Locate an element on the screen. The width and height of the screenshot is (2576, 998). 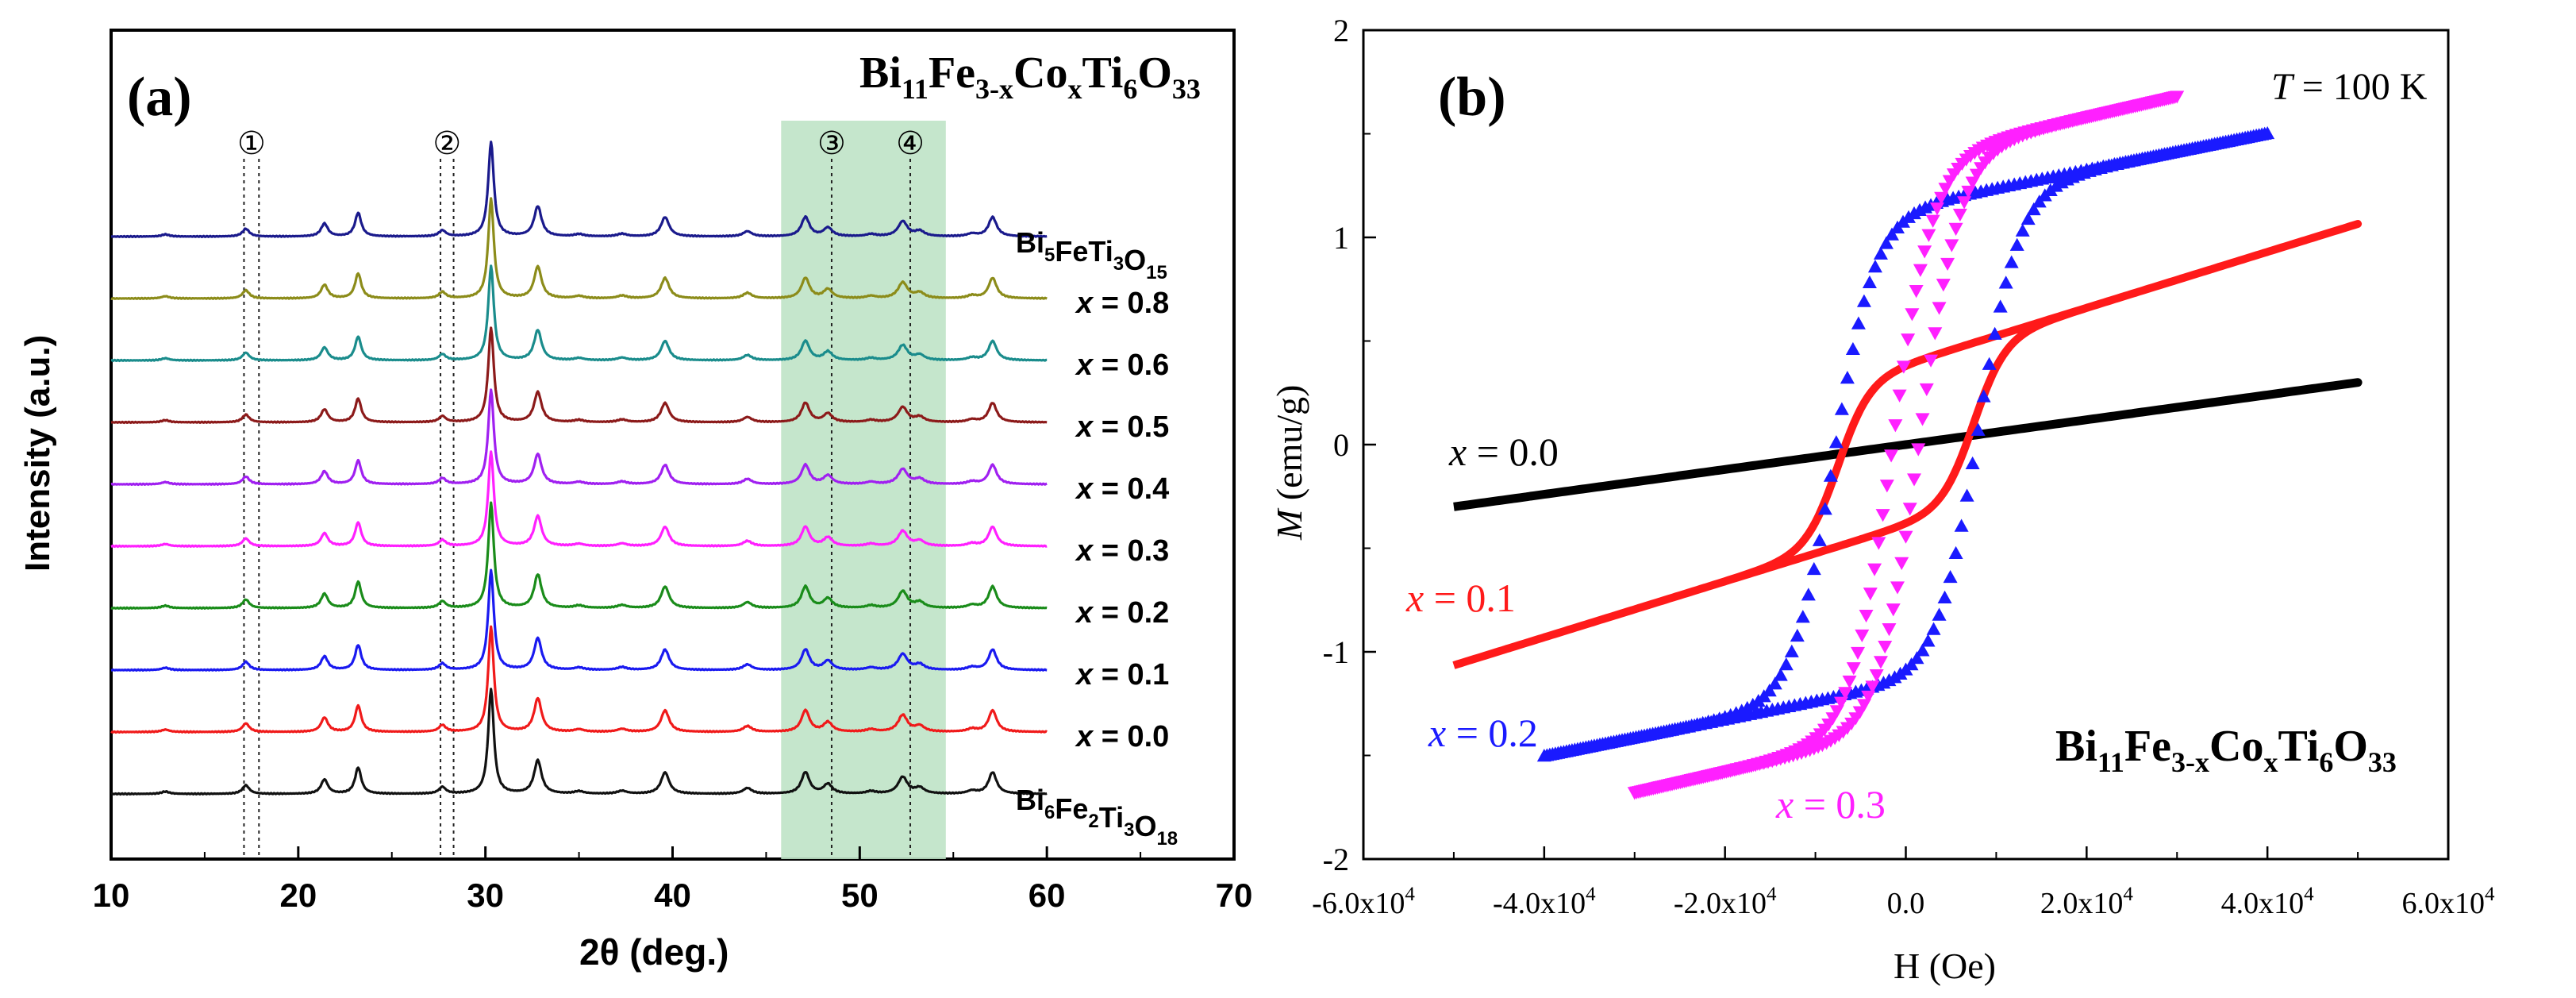
series-label: x = 0.8 is located at coordinates (1122, 304).